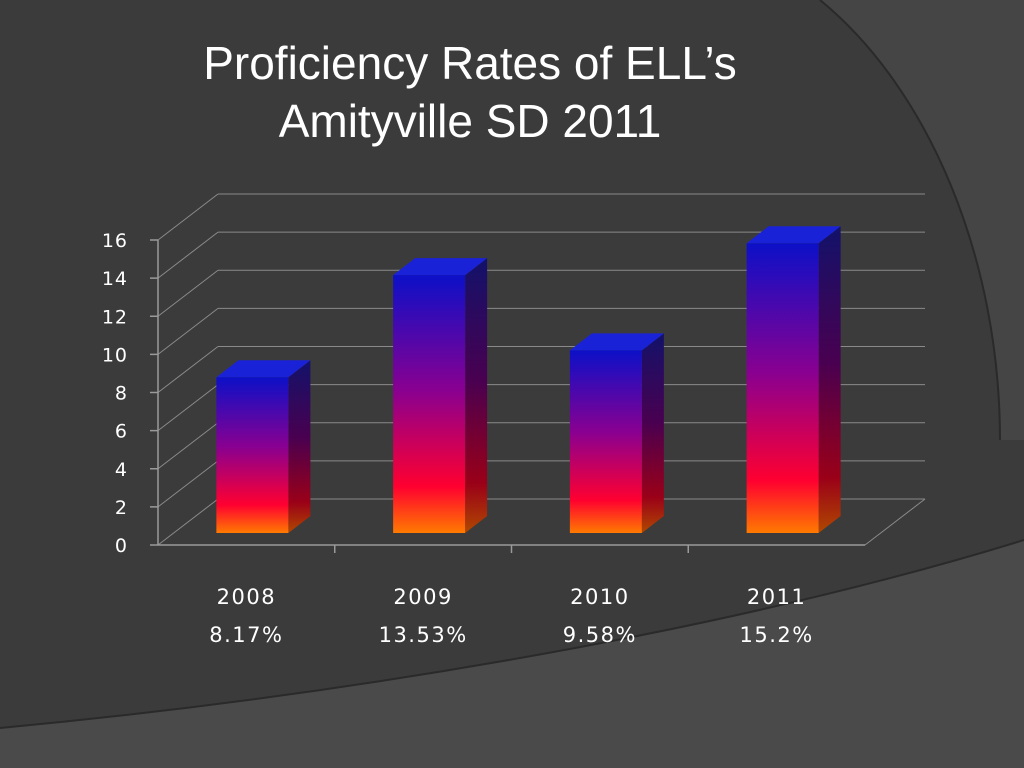 The image size is (1024, 768). I want to click on x-category-label: 2011, so click(776, 597).